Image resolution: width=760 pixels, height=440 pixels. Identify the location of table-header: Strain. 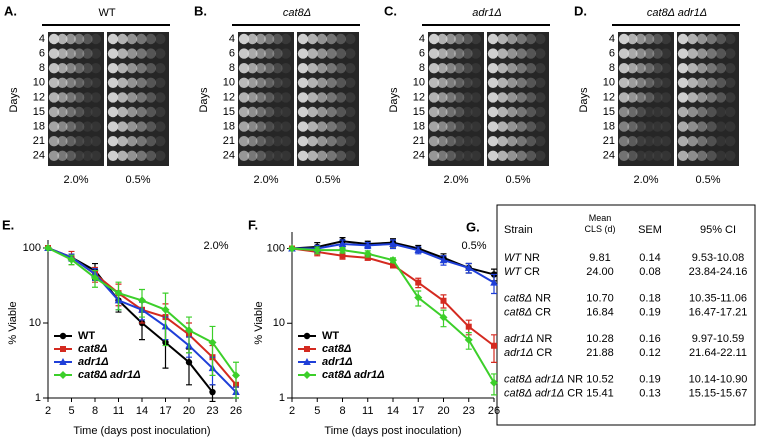
(518, 230).